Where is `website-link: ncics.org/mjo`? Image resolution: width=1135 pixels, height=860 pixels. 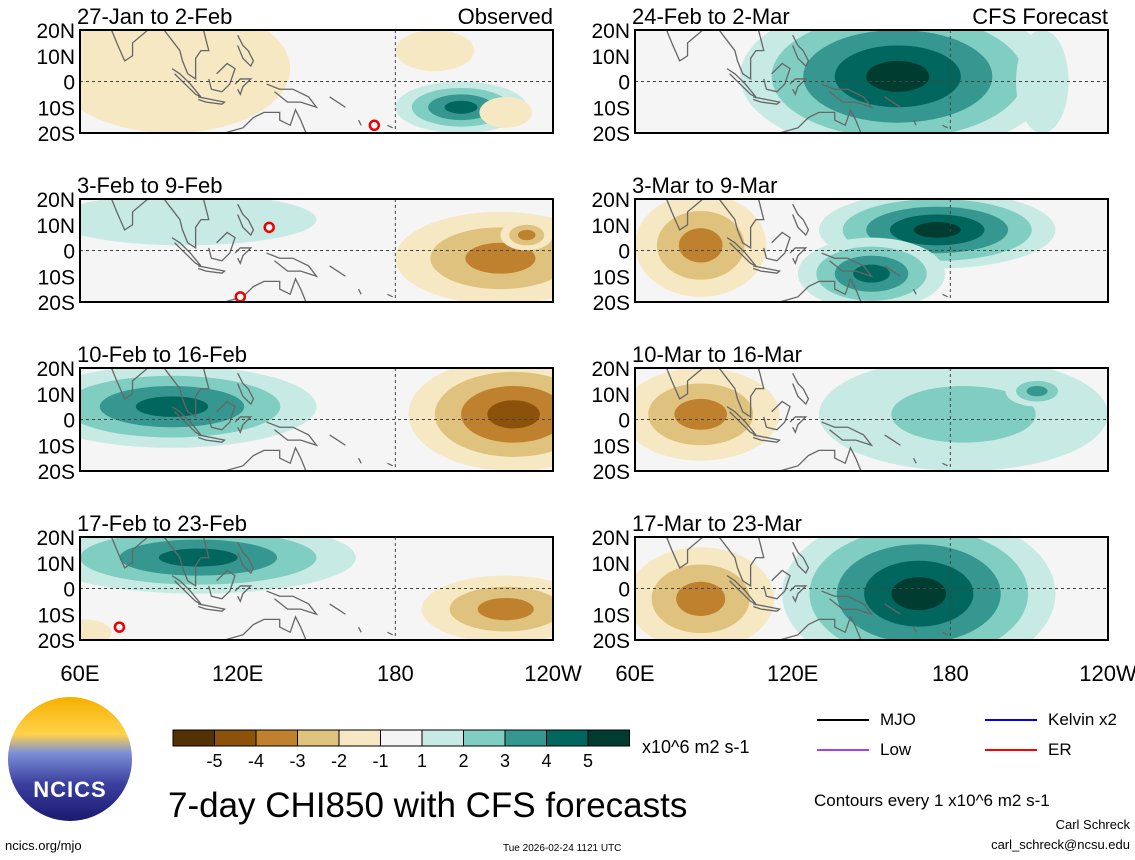
website-link: ncics.org/mjo is located at coordinates (43, 845).